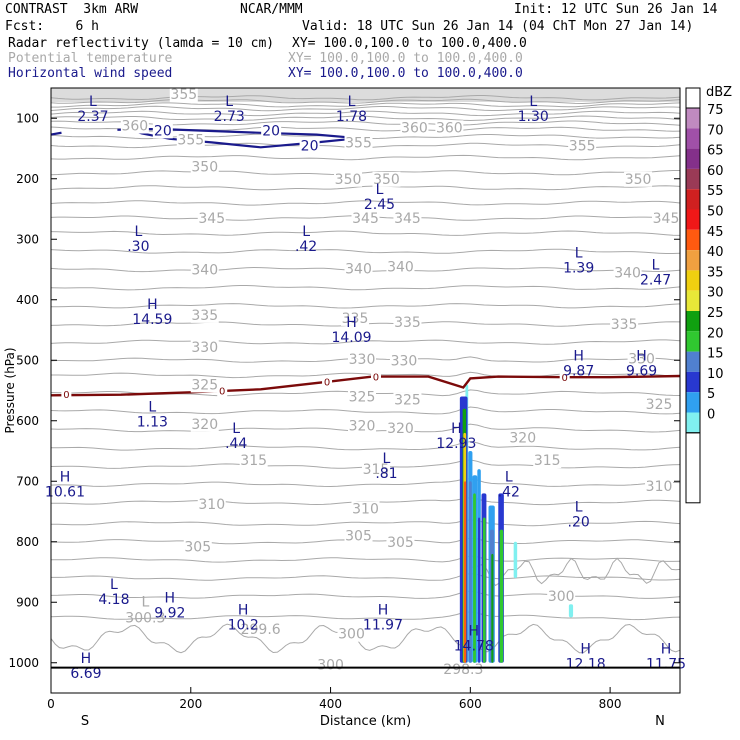  Describe the element at coordinates (578, 371) in the screenshot. I see `wind-extremum-value: 9.87` at that location.